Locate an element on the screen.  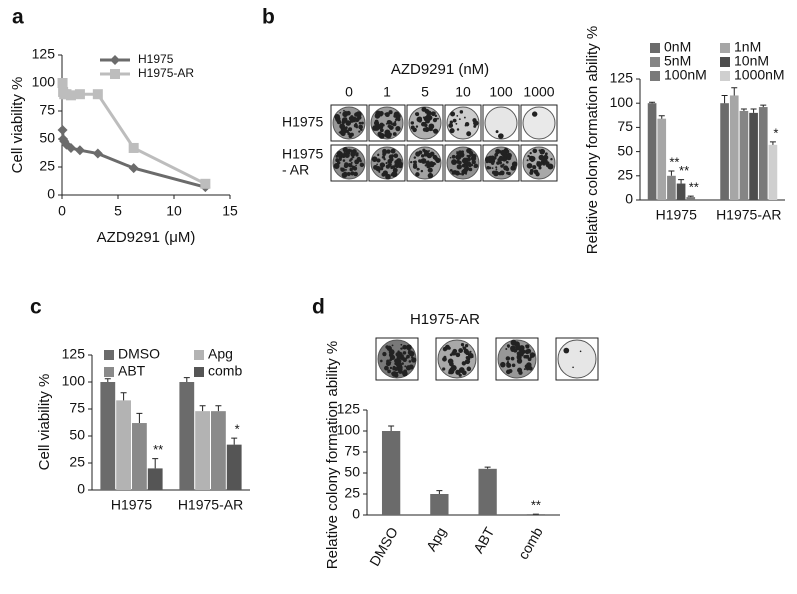
x-tick-label: 10 is located at coordinates (174, 211).